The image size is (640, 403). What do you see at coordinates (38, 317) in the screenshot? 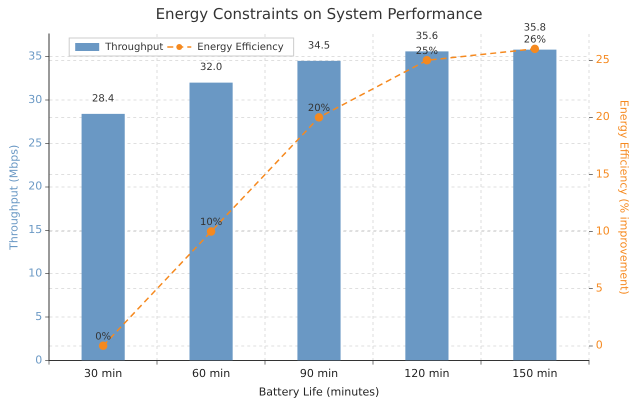
I see `y-tick-label: 5` at bounding box center [38, 317].